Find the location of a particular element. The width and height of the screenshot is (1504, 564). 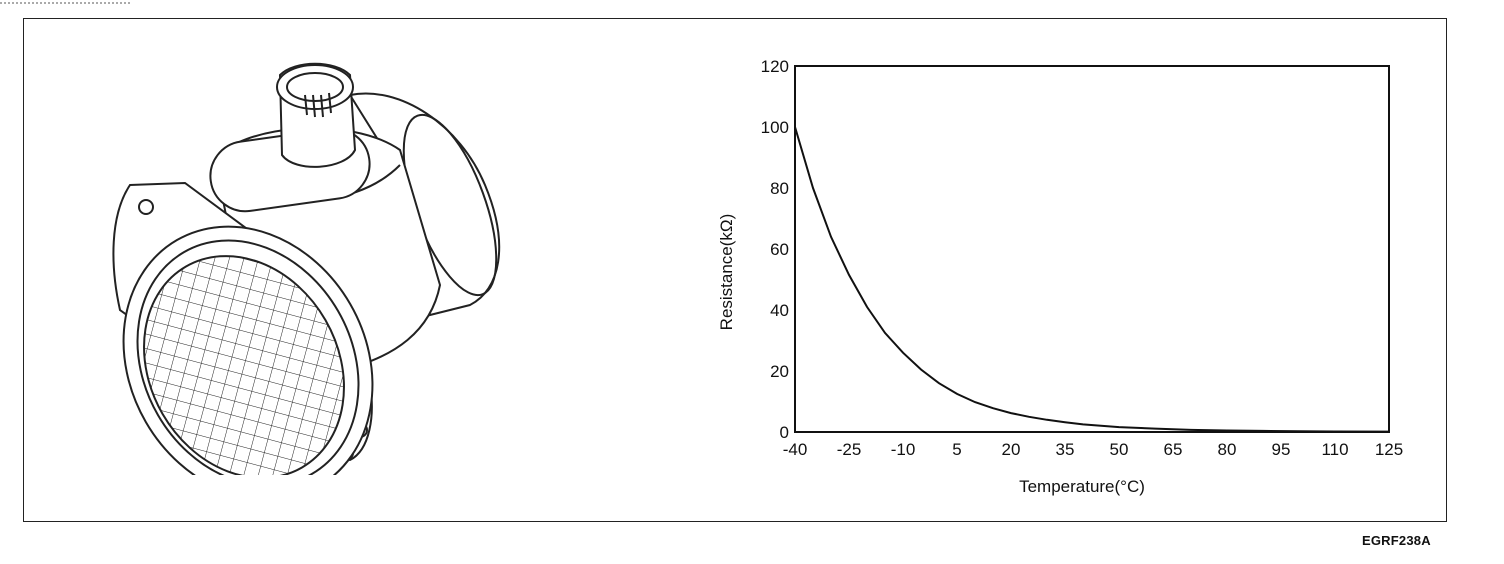

x-axis-ticks: -40 -25 -10 5 20 35 50 65 80 95 110 125 is located at coordinates (1093, 449).